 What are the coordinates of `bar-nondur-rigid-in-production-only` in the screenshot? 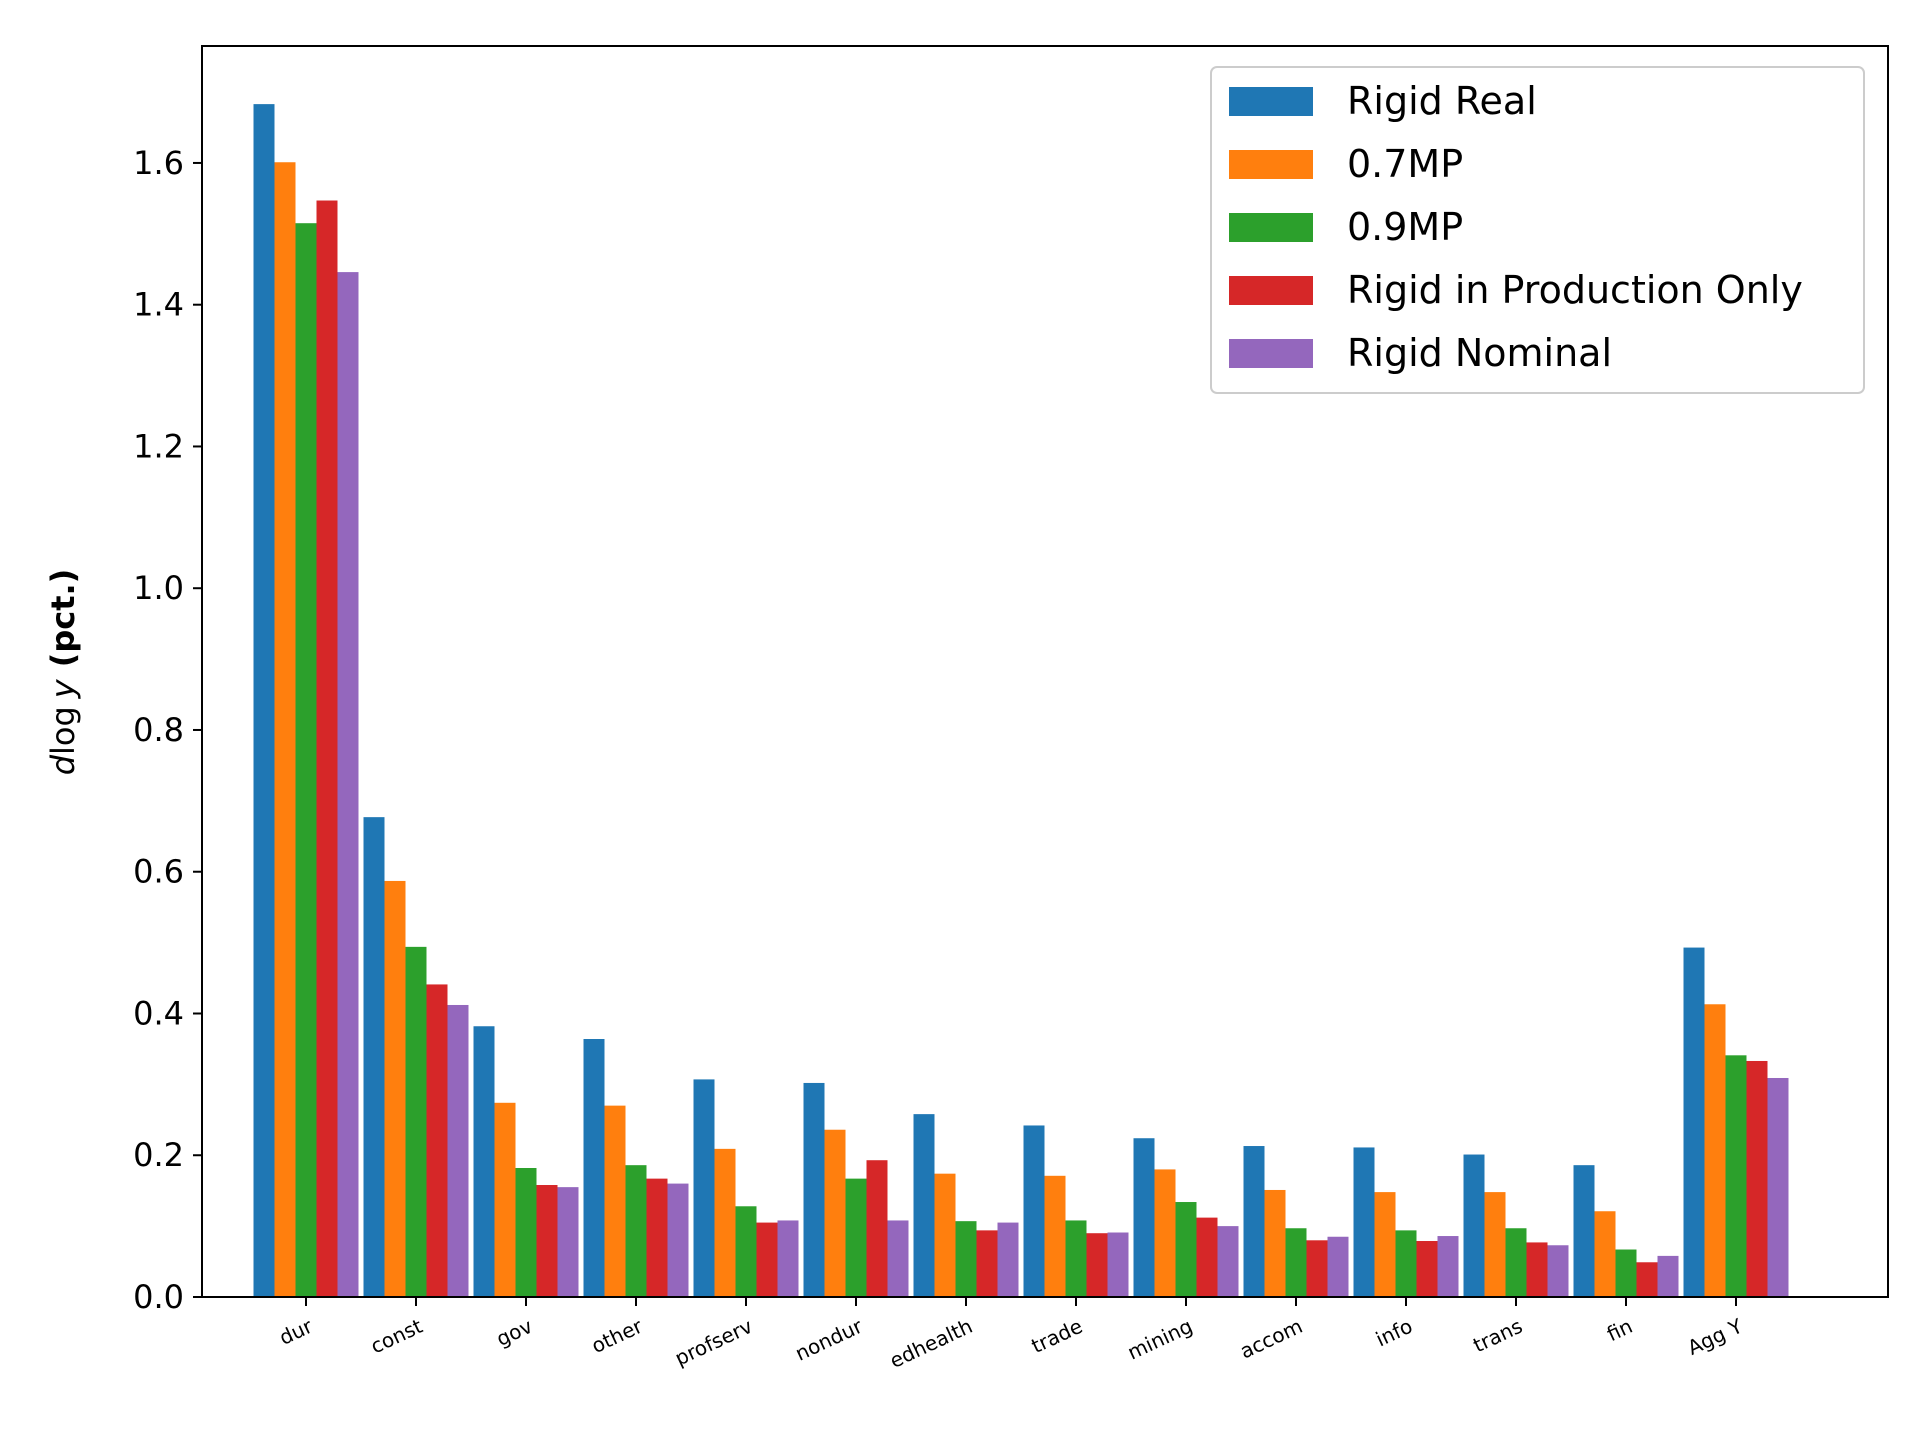 It's located at (877, 1228).